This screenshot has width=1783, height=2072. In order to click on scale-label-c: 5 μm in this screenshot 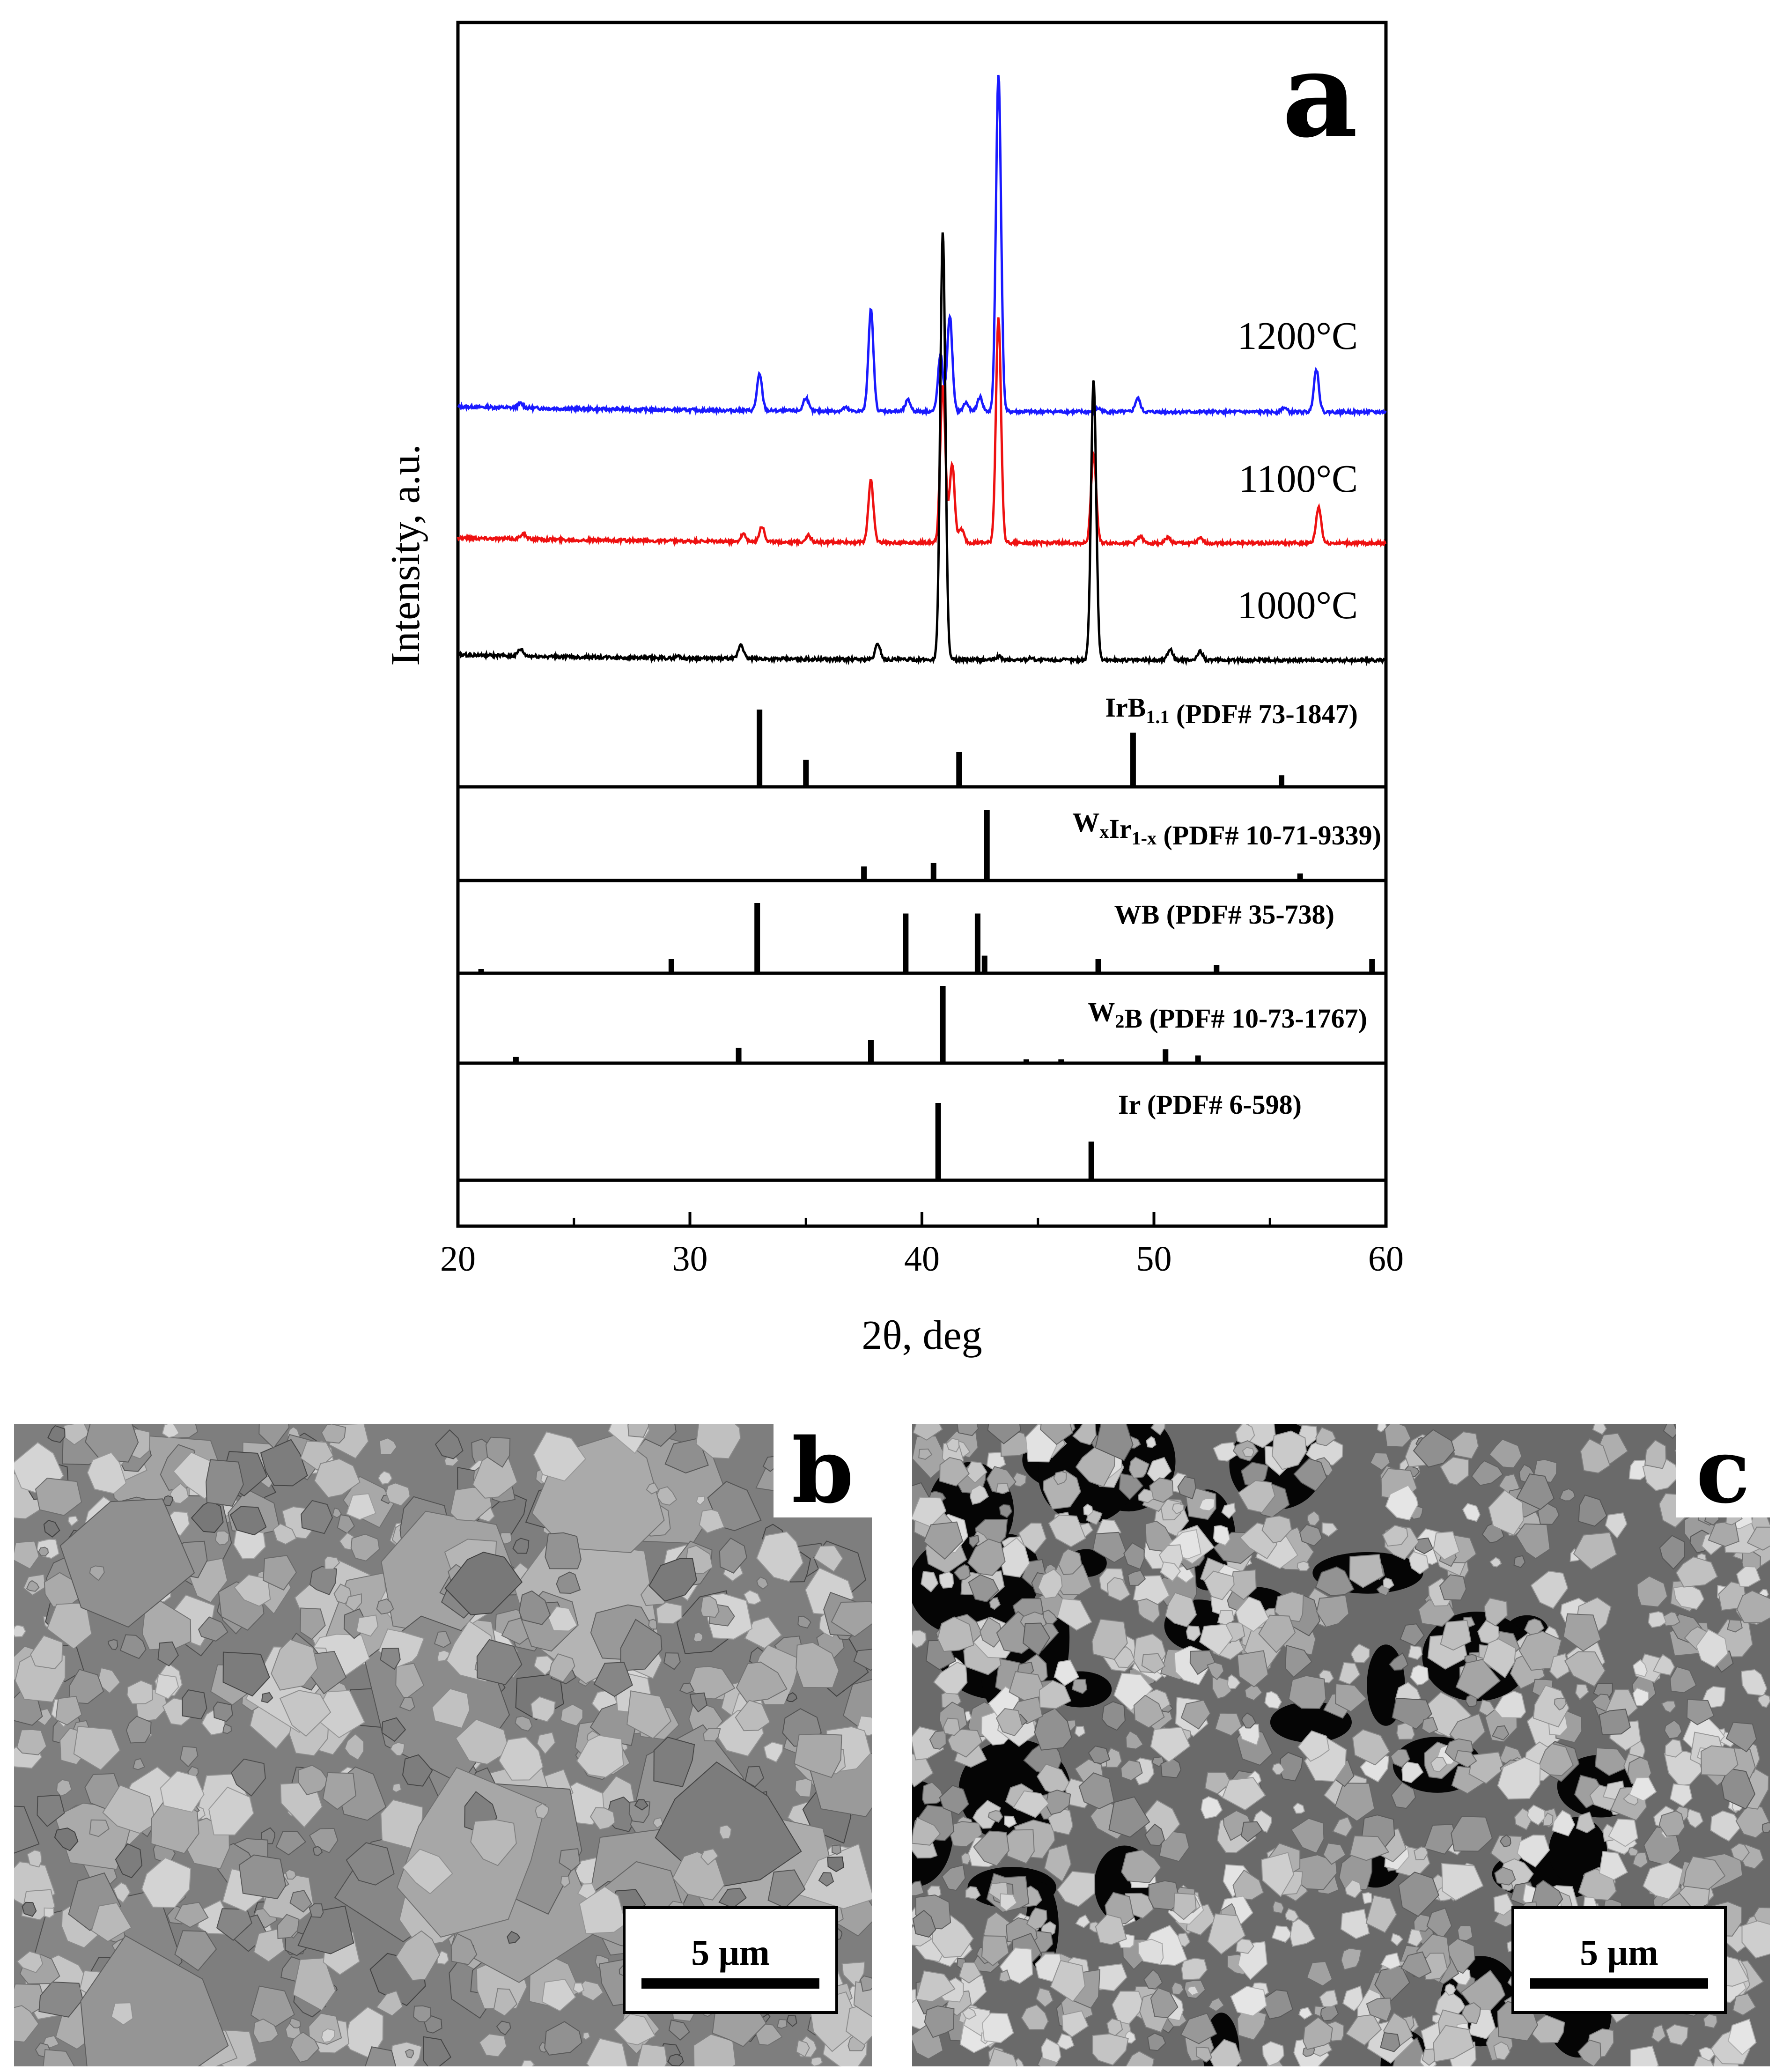, I will do `click(1619, 1953)`.